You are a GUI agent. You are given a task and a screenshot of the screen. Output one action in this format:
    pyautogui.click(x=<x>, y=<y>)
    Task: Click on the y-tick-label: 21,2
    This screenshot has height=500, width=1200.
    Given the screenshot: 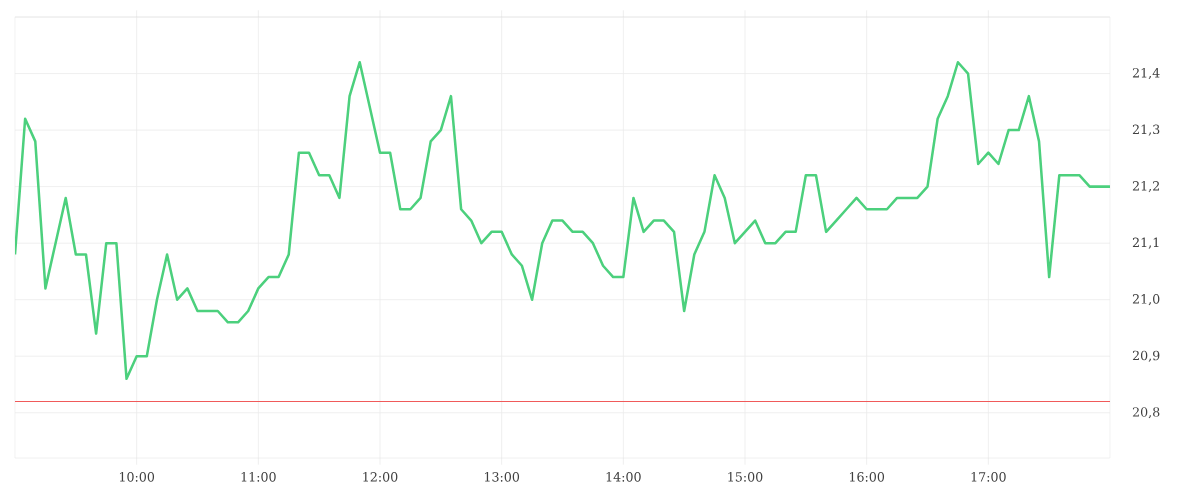 What is the action you would take?
    pyautogui.click(x=1145, y=187)
    